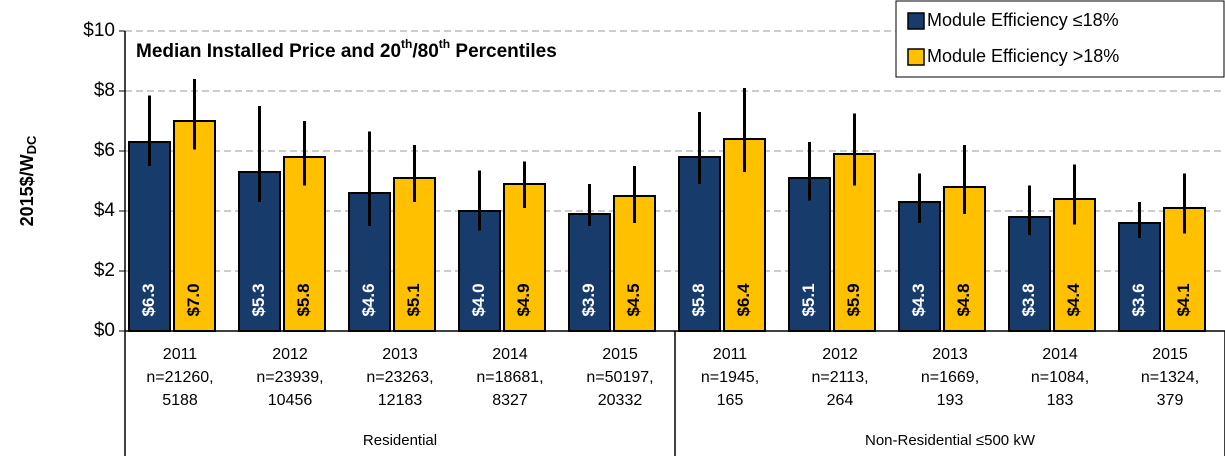 The width and height of the screenshot is (1225, 456). Describe the element at coordinates (148, 299) in the screenshot. I see `value-label: $6.3` at that location.